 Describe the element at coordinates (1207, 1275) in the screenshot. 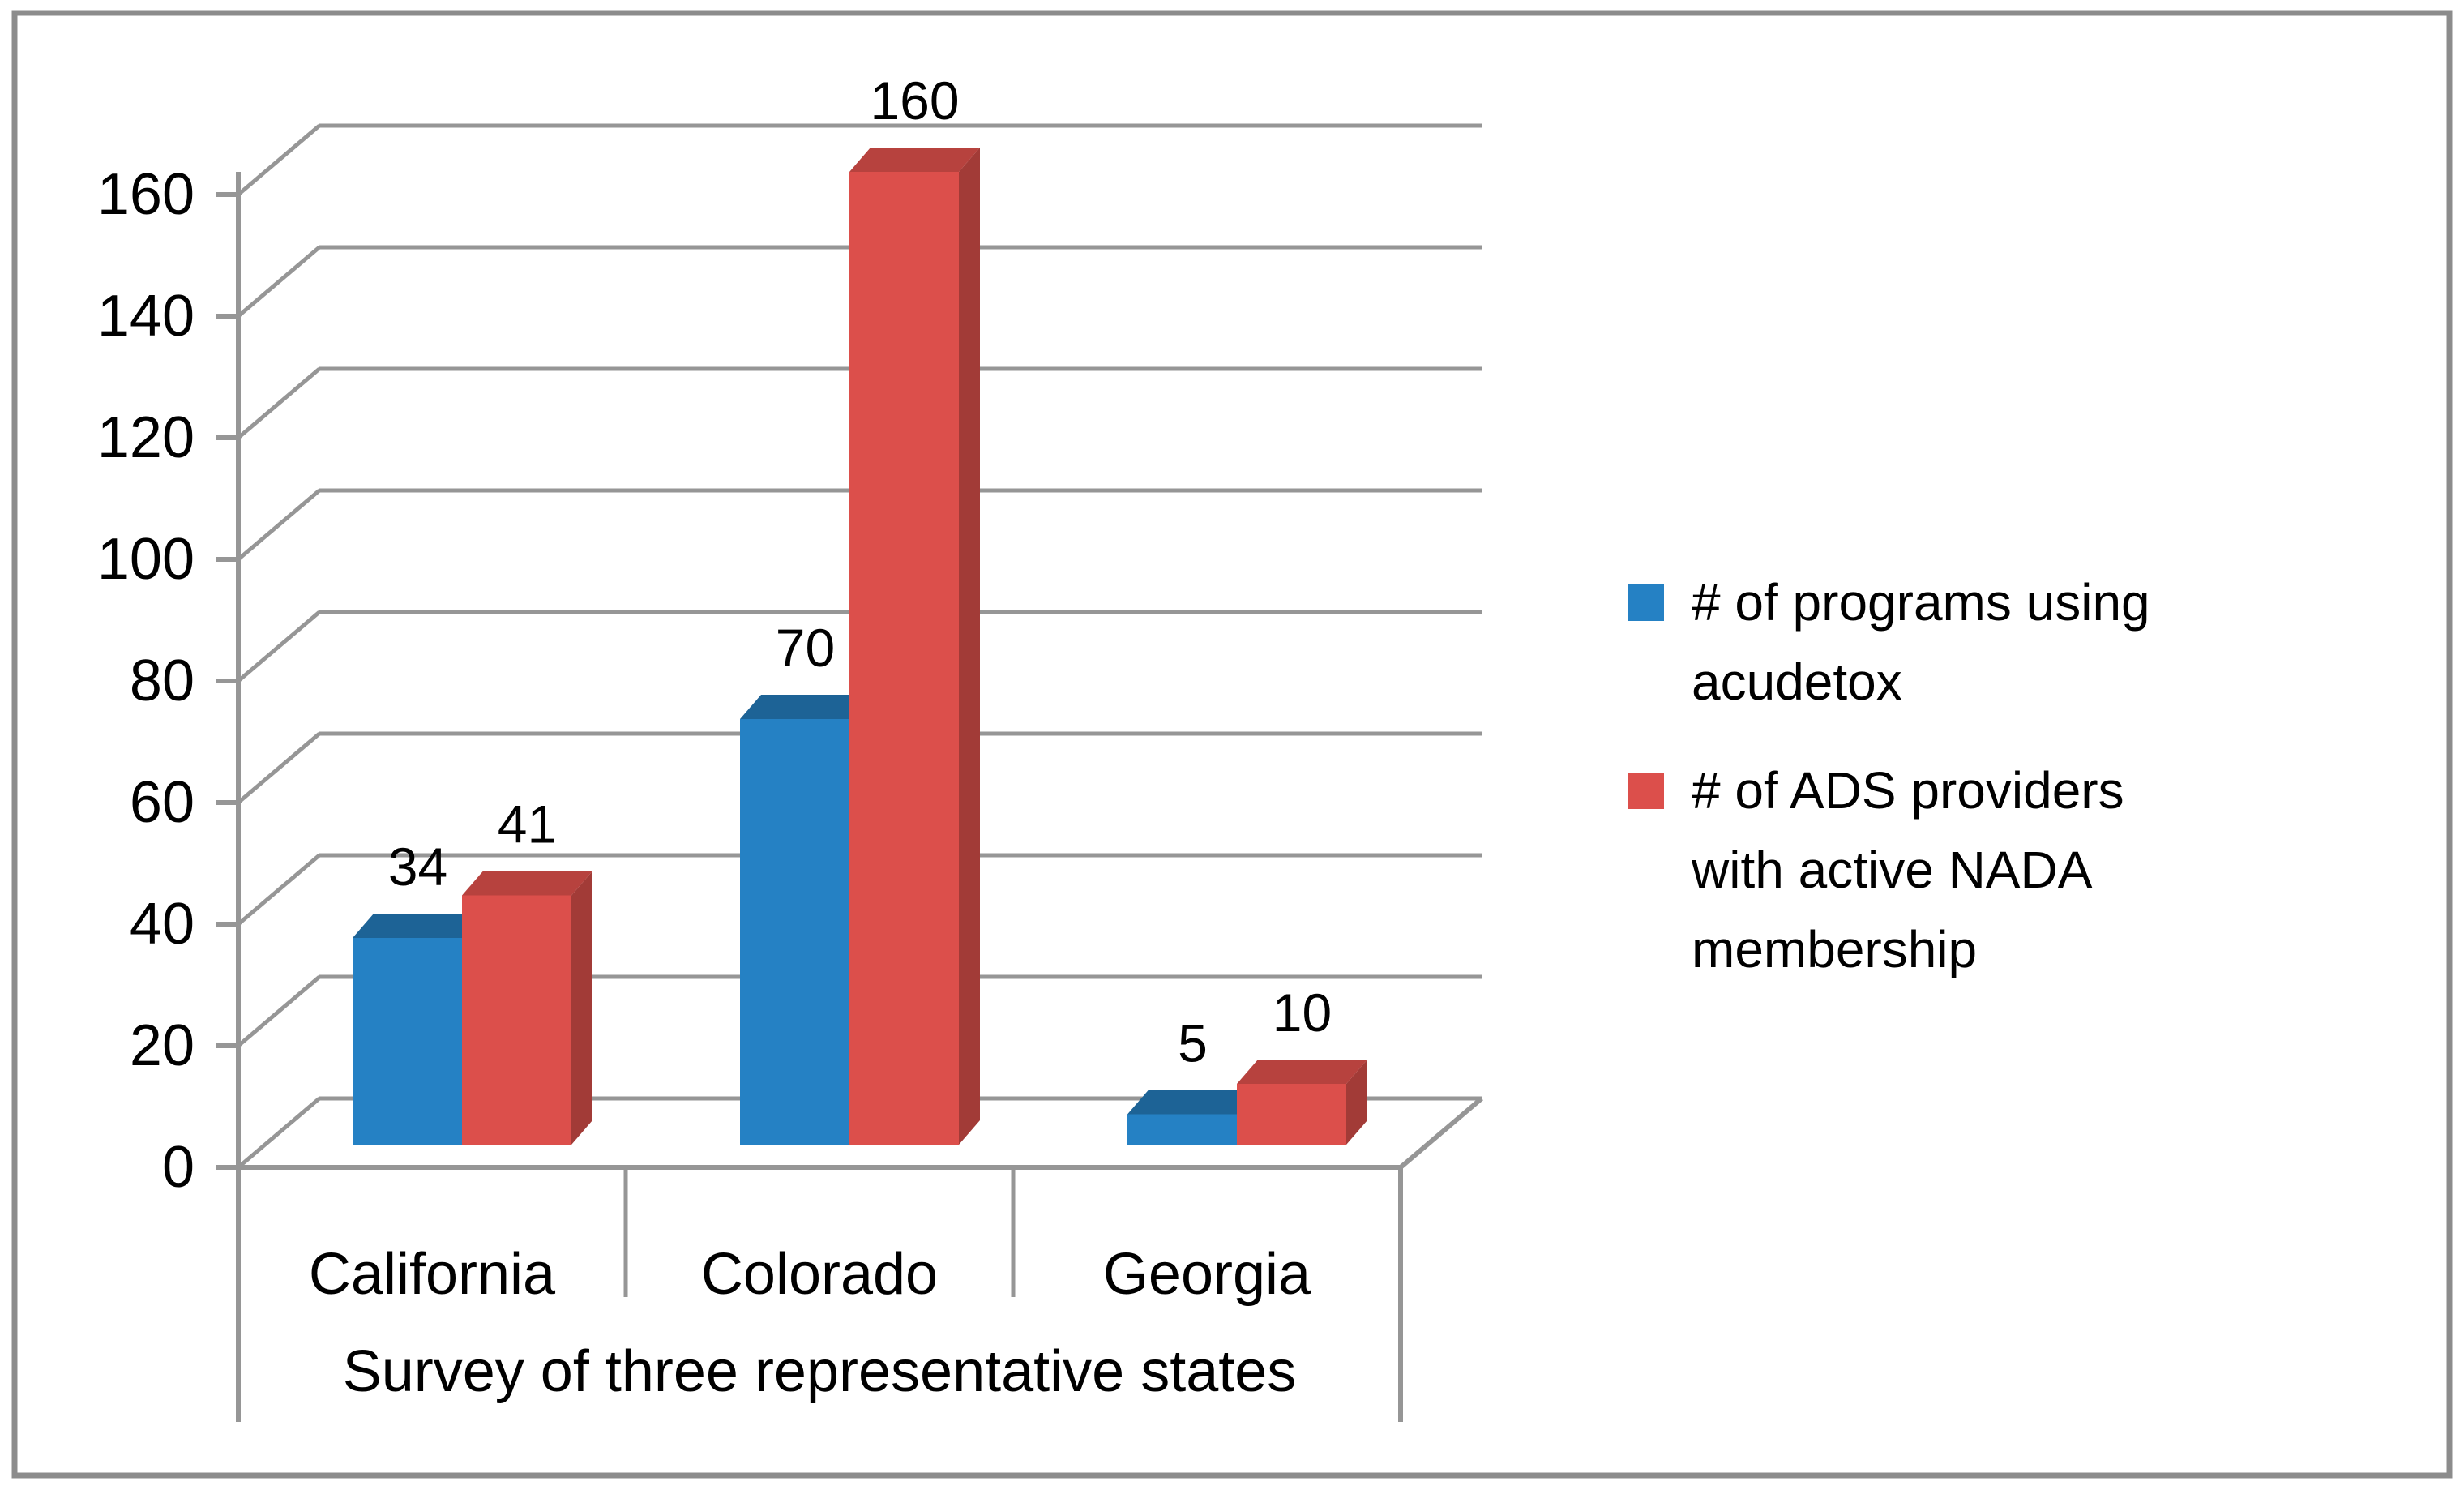

I see `category-label: Georgia` at that location.